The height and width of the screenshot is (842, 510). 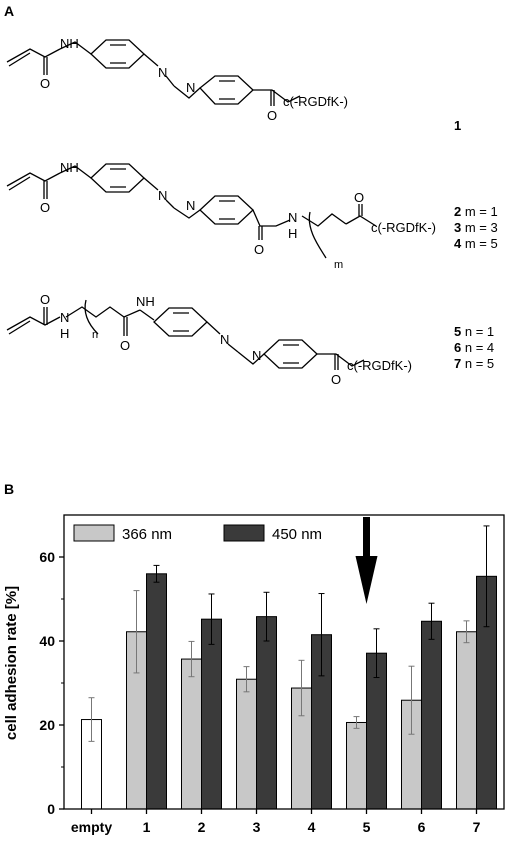 I want to click on y-tick-label: 0, so click(x=51, y=809).